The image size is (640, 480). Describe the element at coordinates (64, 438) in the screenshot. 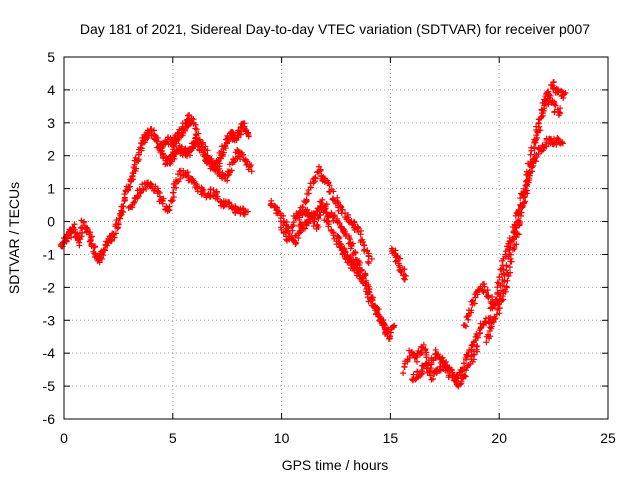

I see `x-tick-label: 0` at that location.